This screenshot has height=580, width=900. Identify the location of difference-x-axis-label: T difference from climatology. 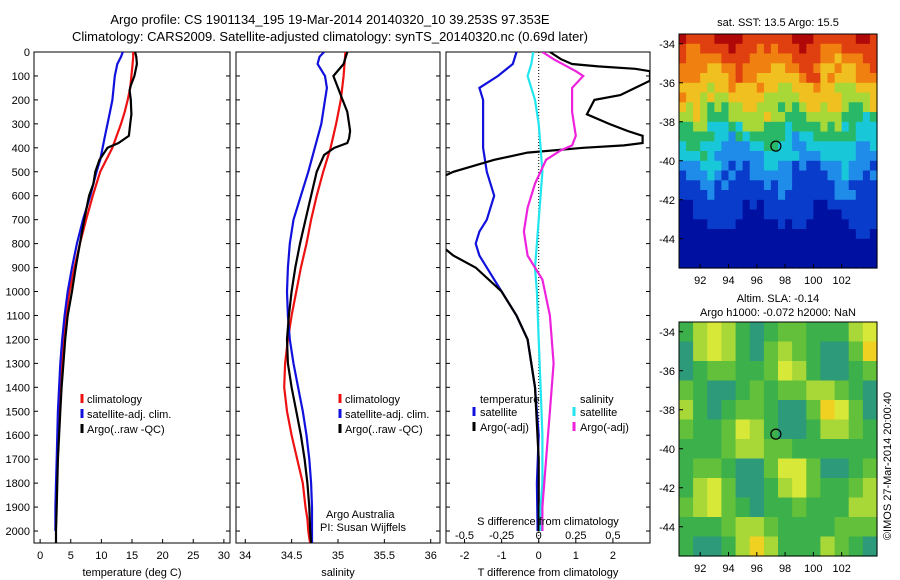
(548, 573).